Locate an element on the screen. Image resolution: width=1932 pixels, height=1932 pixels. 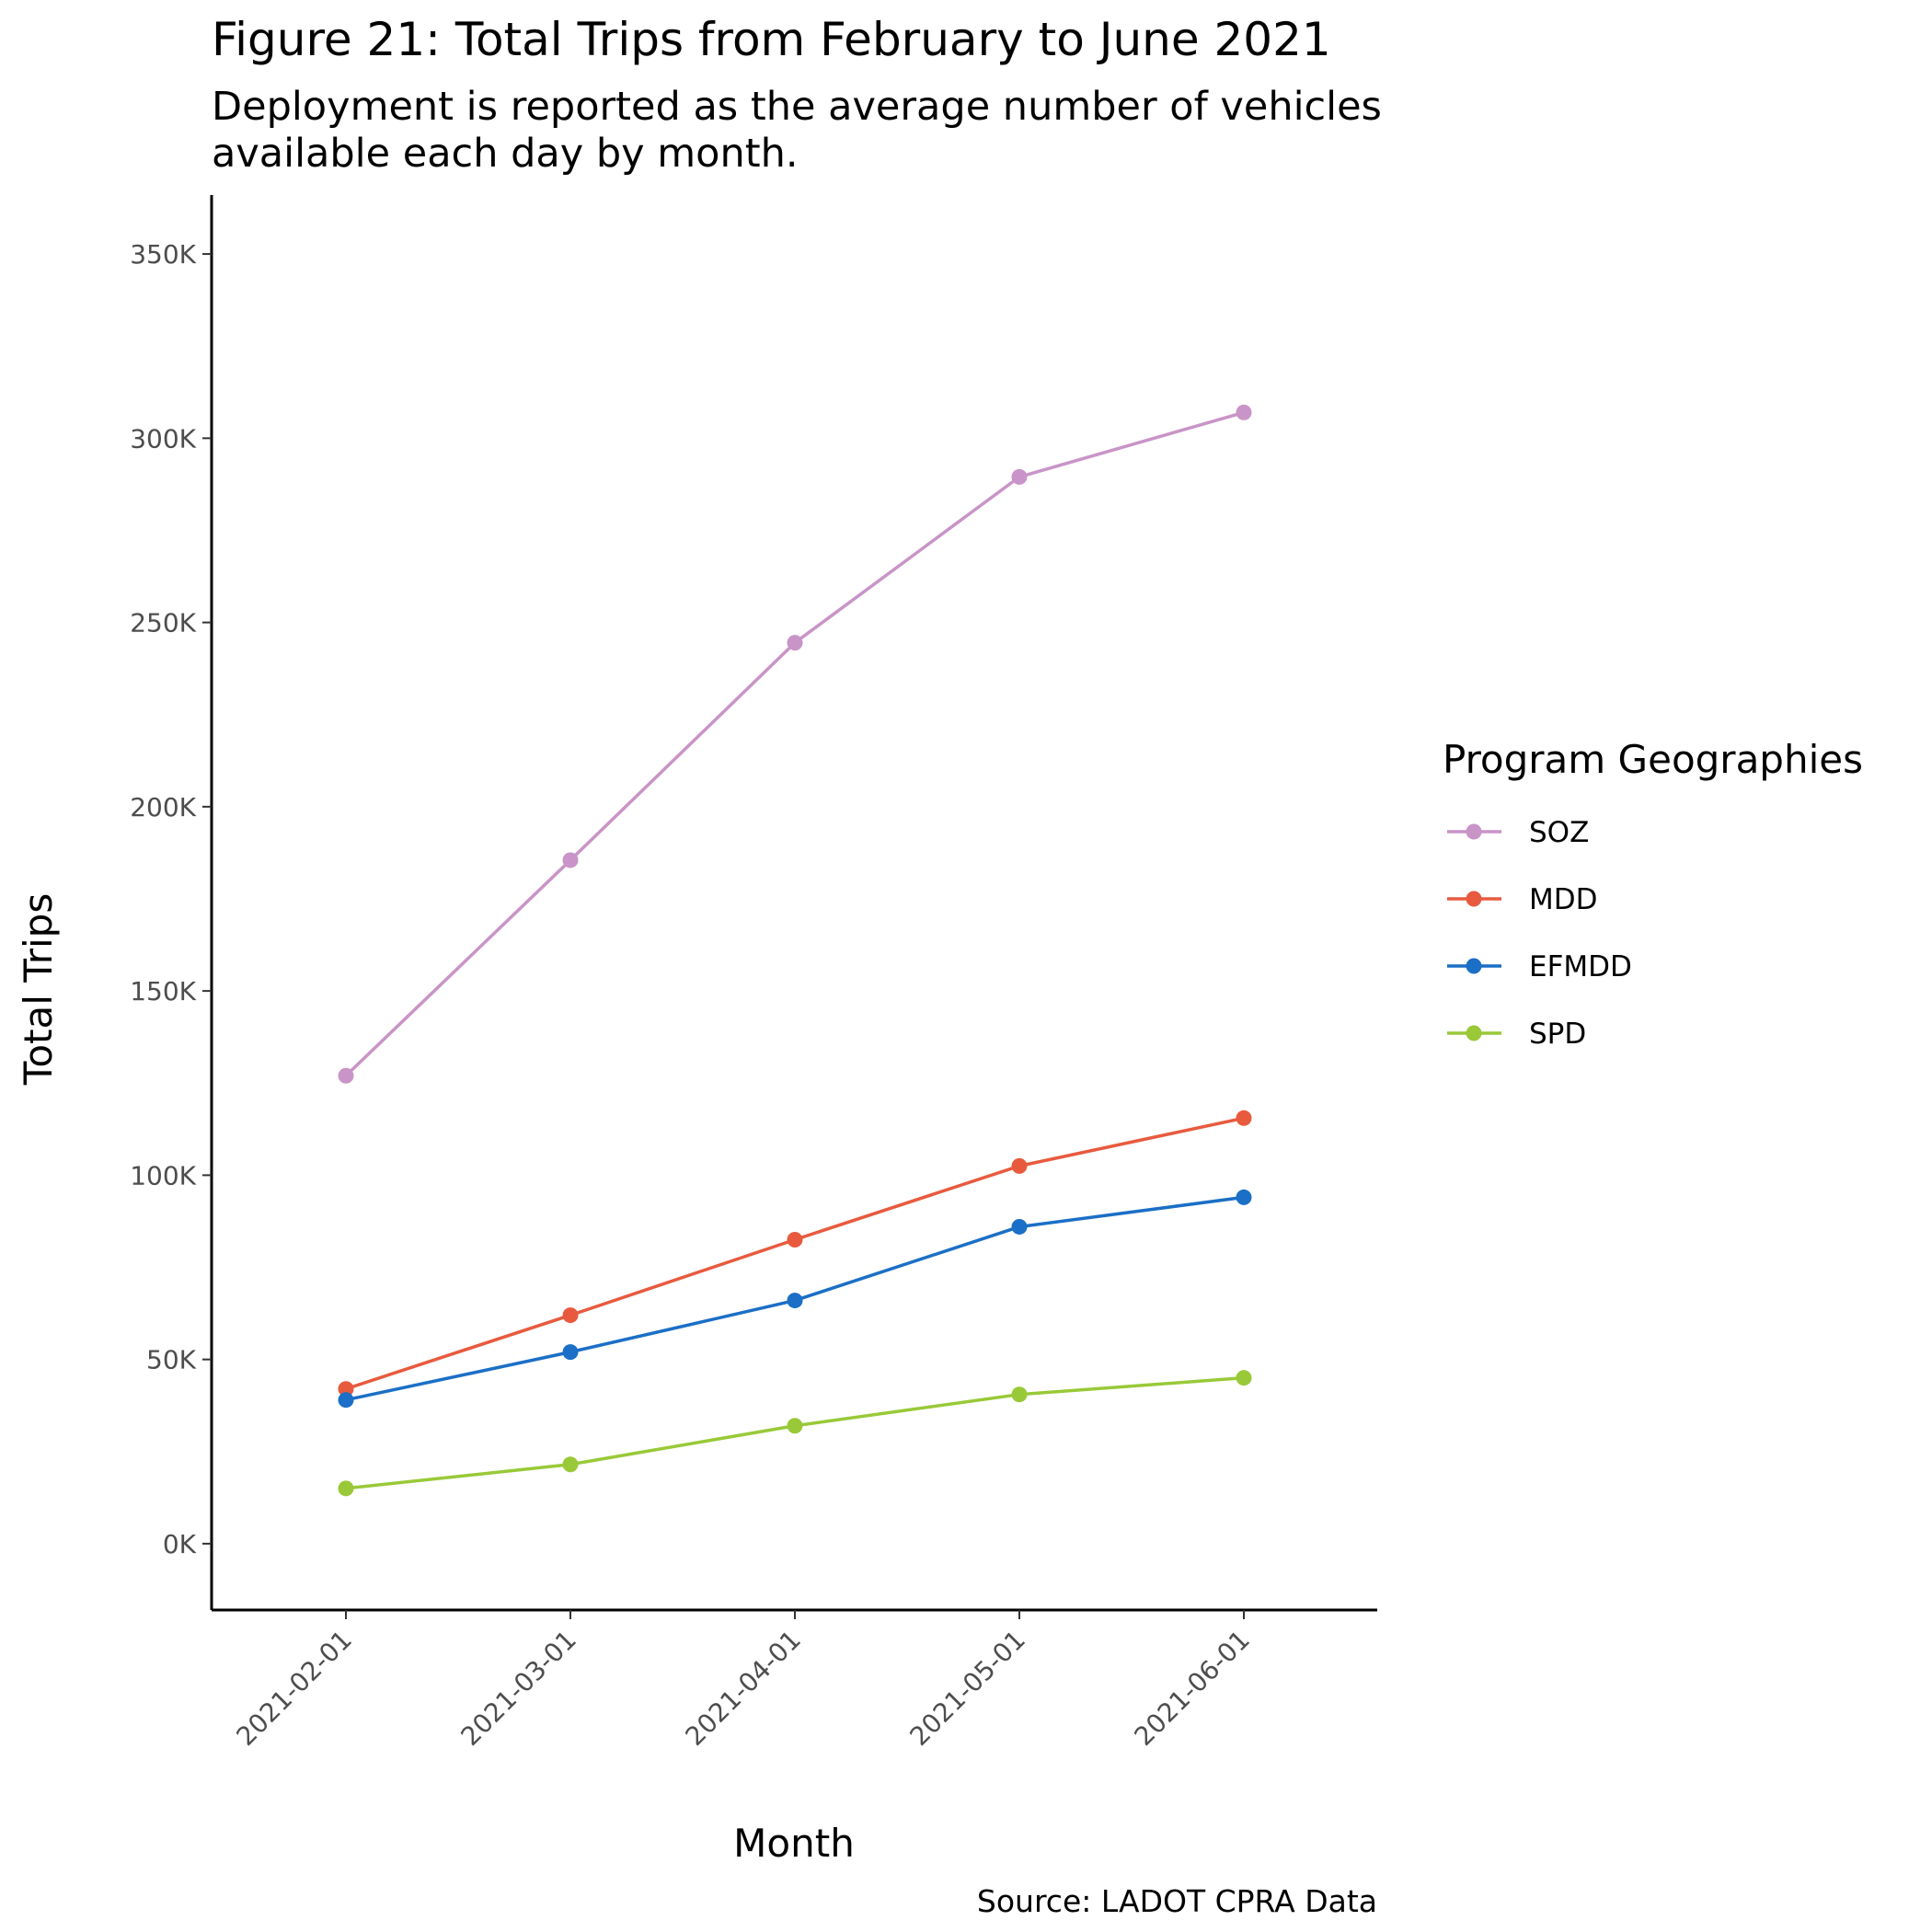
y-tick-label: 350K is located at coordinates (163, 254).